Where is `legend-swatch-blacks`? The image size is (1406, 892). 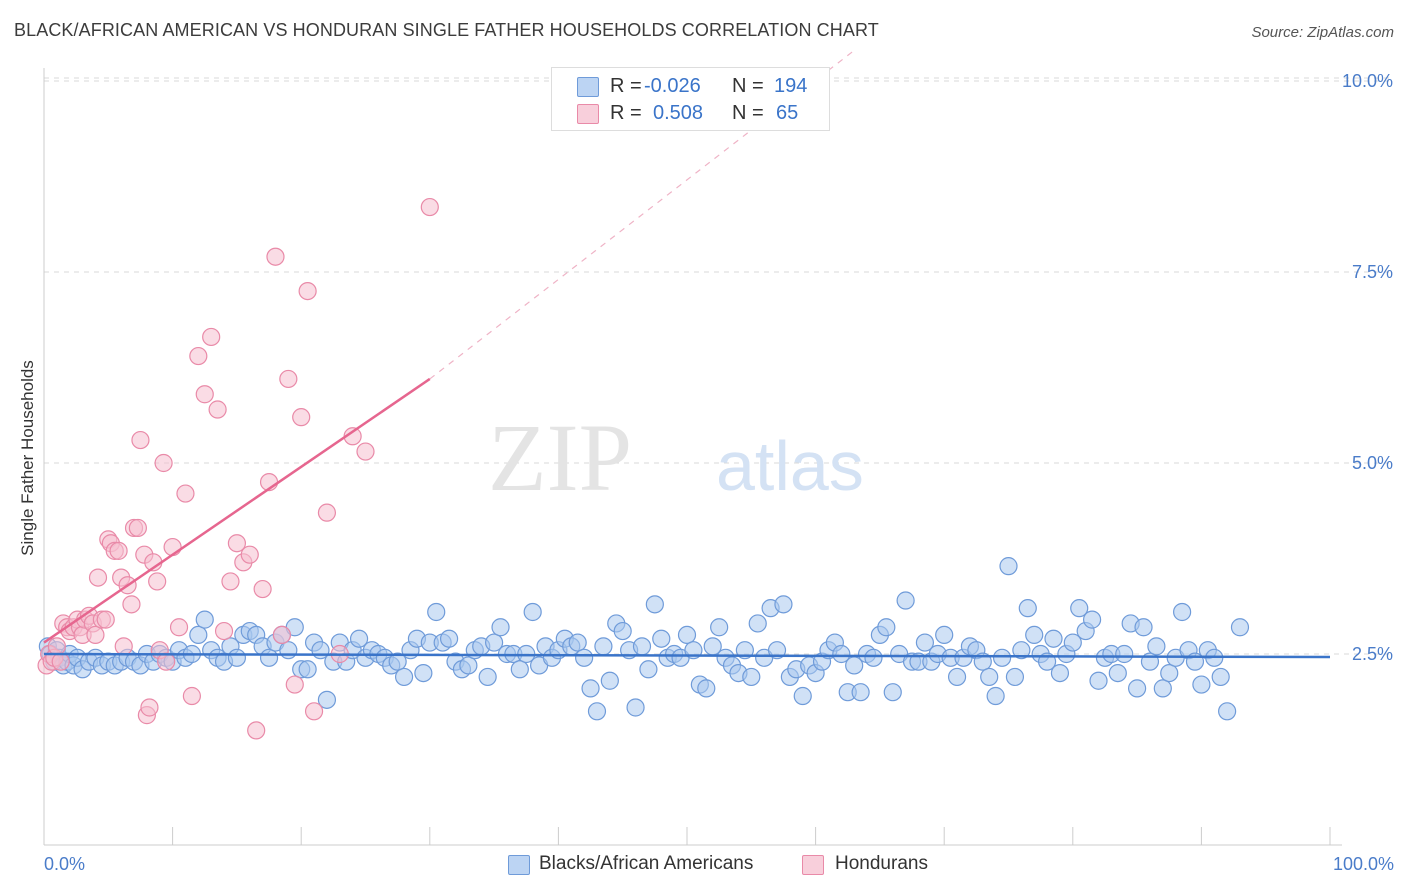
legend-swatch-blacks is located at coordinates (588, 87).